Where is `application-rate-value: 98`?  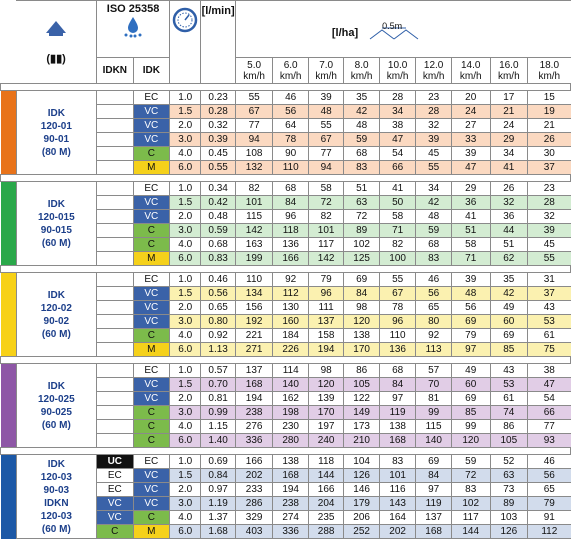
application-rate-value: 98 is located at coordinates (361, 307).